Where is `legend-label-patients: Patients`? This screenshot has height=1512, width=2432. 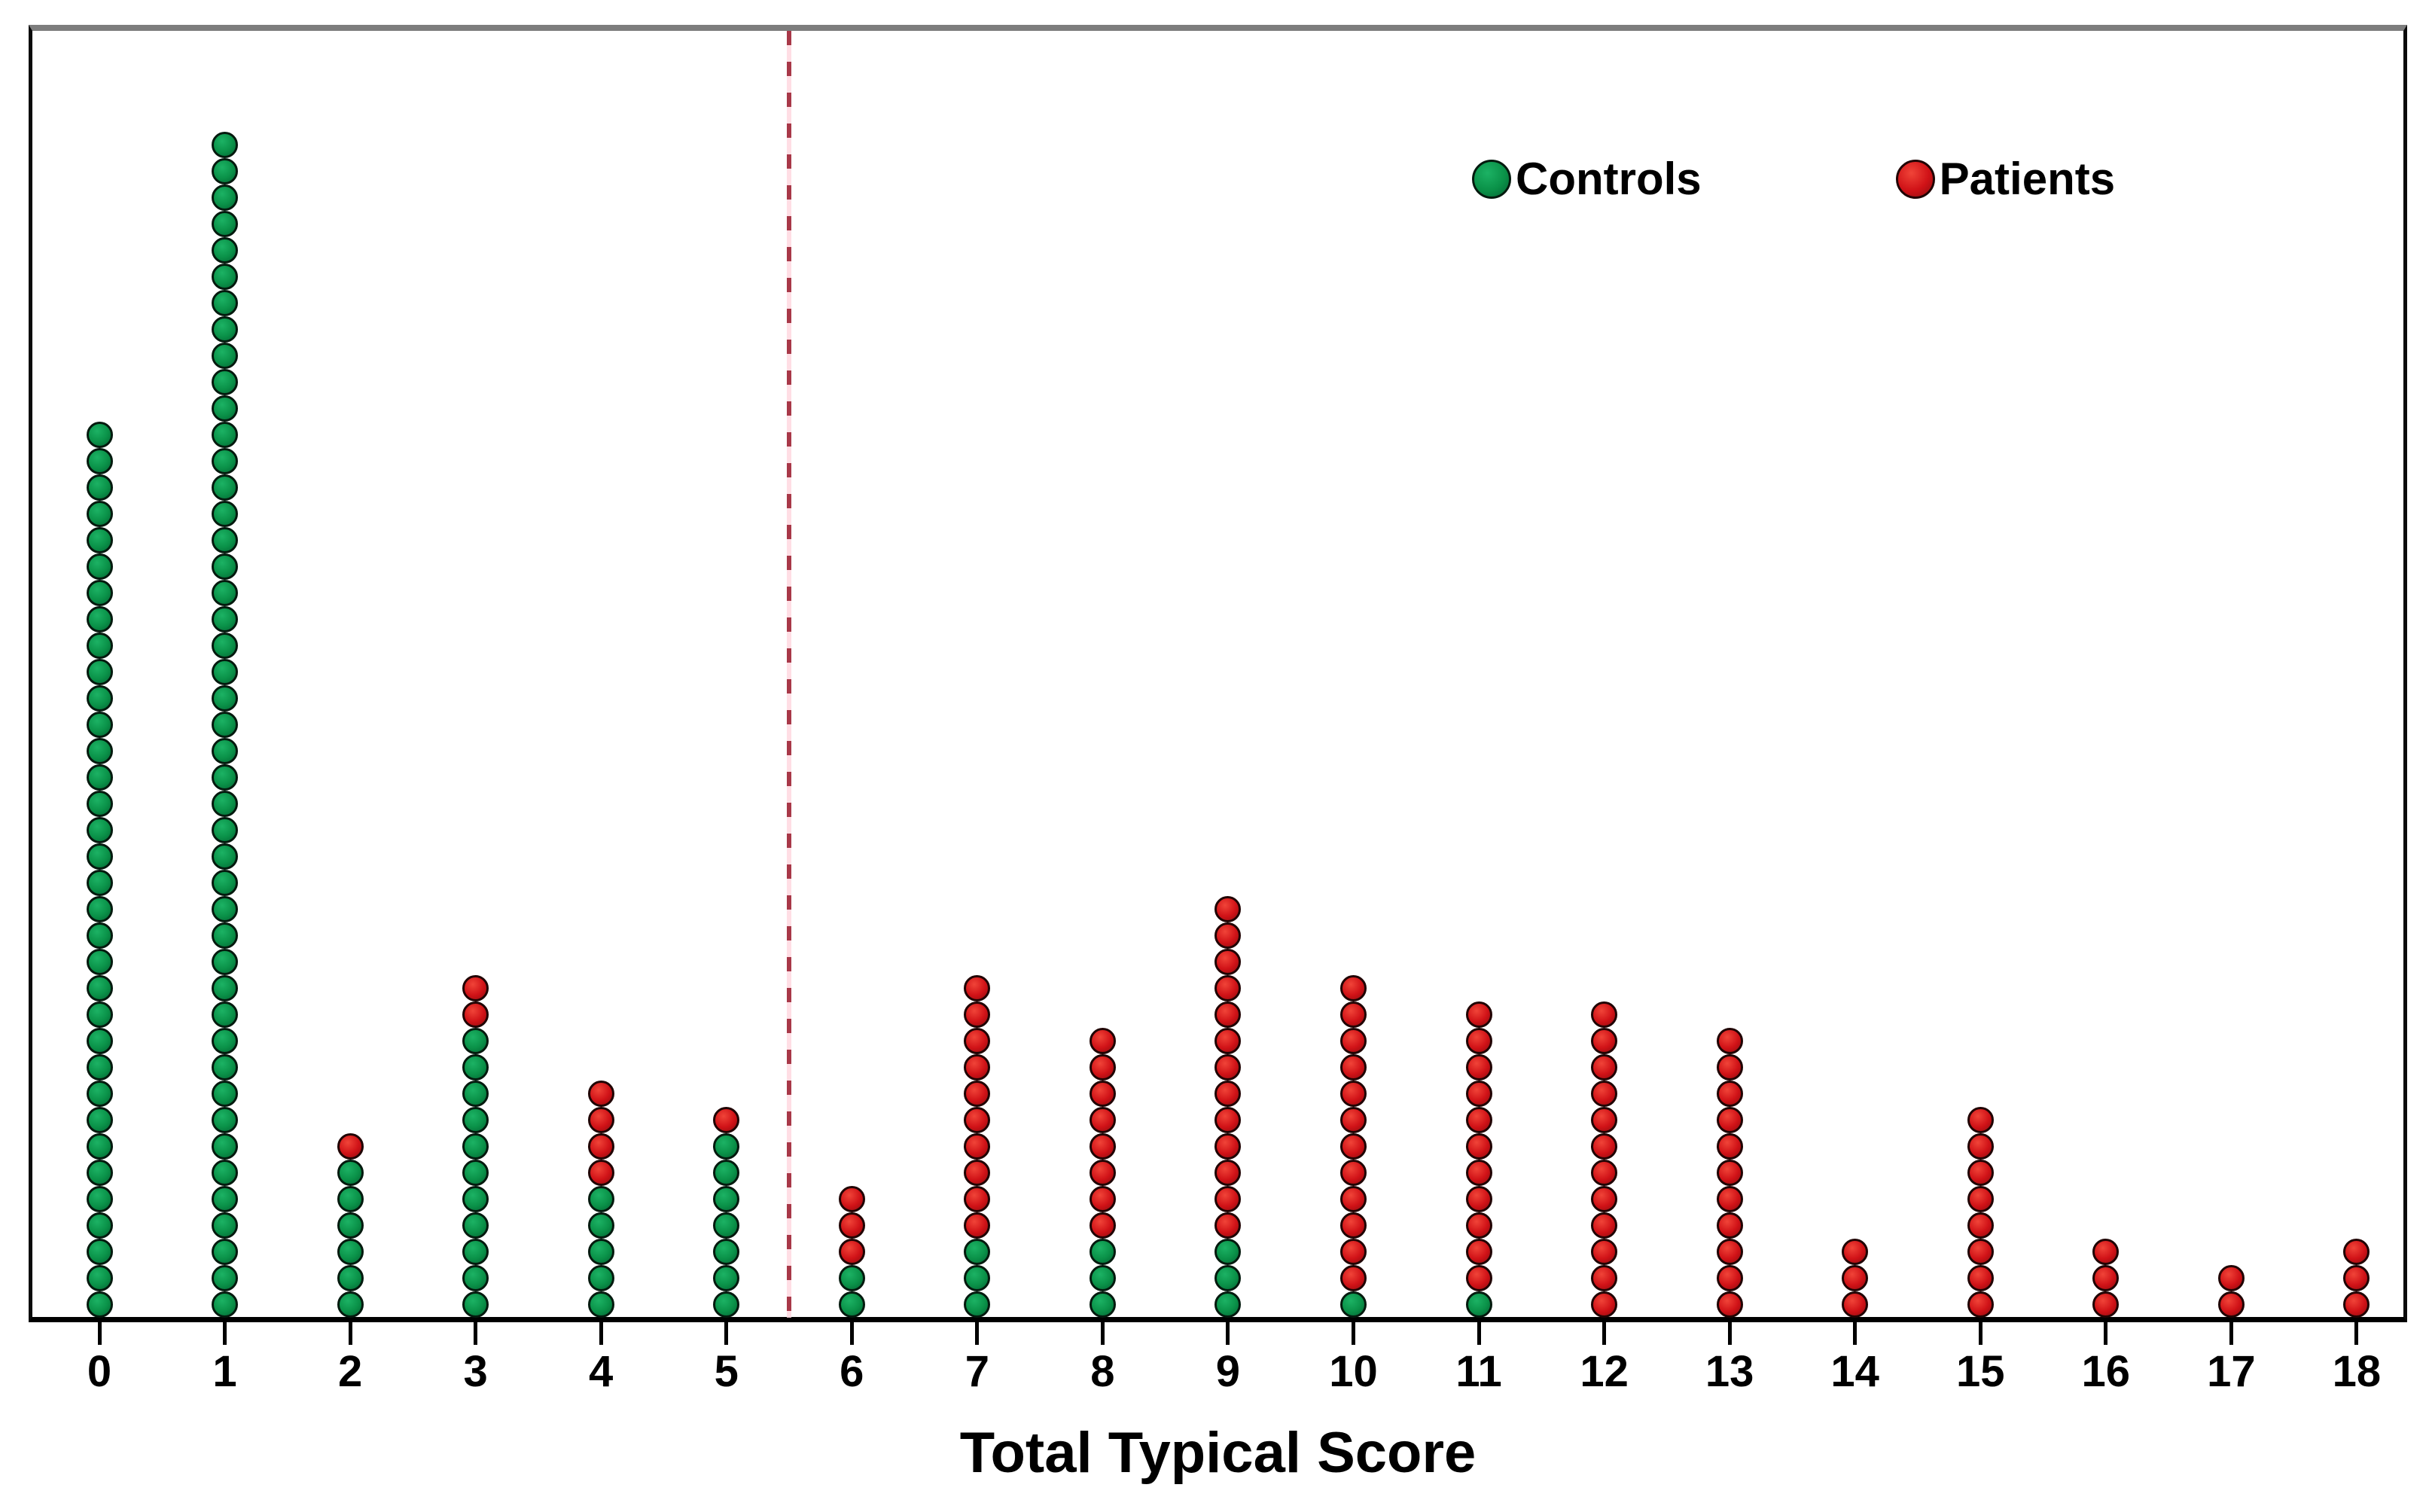 legend-label-patients: Patients is located at coordinates (2027, 179).